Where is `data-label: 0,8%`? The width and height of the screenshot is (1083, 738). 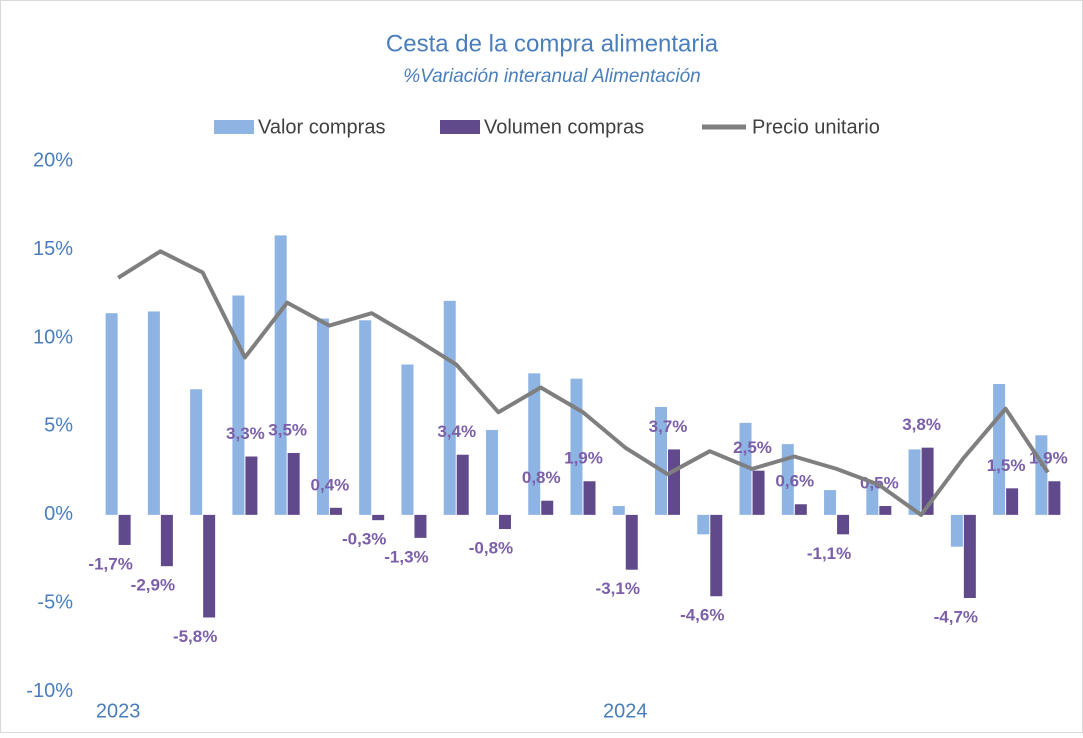
data-label: 0,8% is located at coordinates (541, 477).